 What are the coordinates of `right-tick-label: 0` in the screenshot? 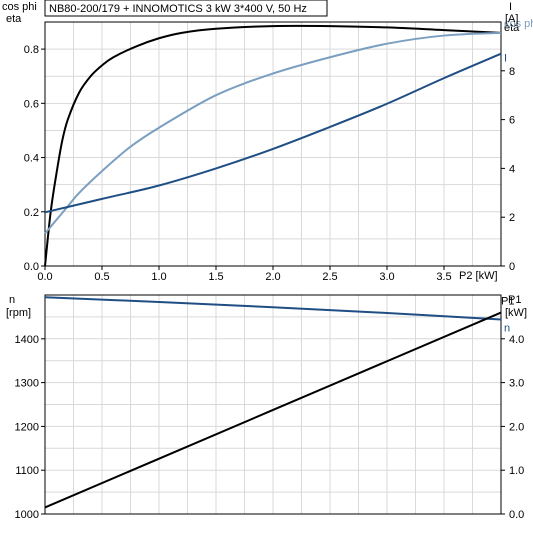 It's located at (512, 267).